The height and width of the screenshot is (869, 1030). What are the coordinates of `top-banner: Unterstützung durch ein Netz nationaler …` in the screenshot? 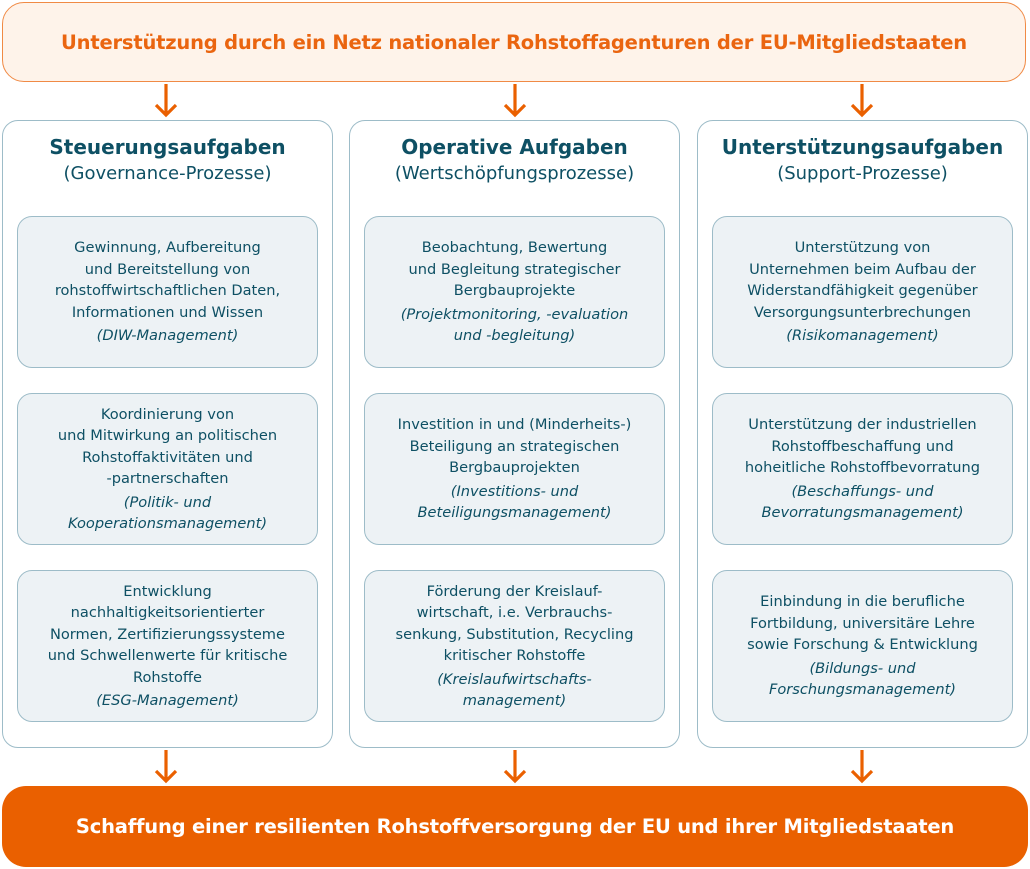 It's located at (514, 42).